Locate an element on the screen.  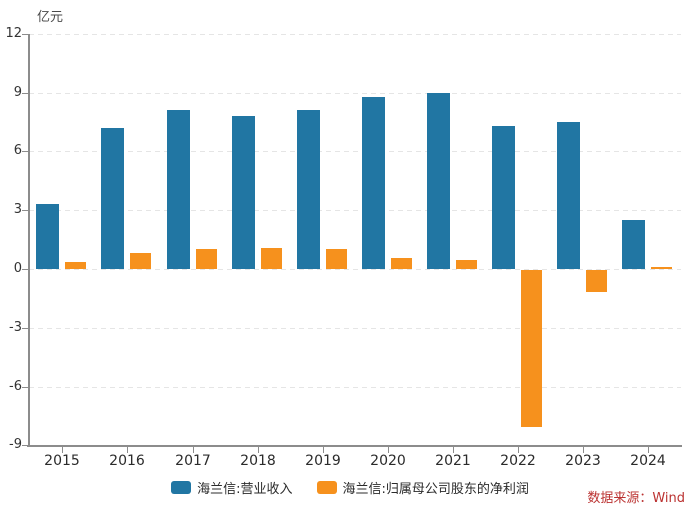
y-tick-label: -6 is located at coordinates (15, 386).